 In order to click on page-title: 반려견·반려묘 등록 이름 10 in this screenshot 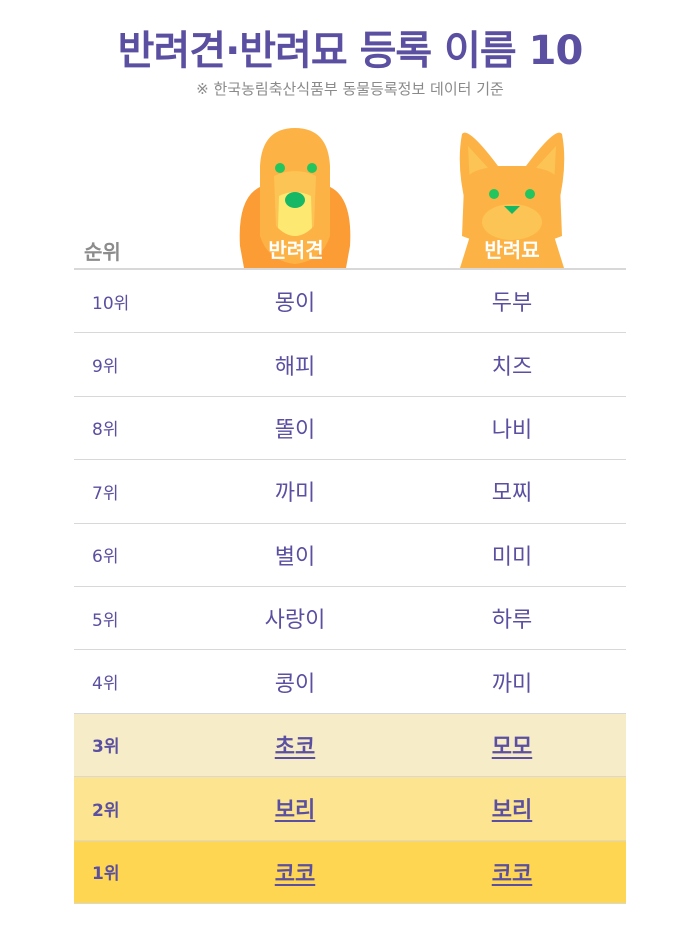, I will do `click(350, 51)`.